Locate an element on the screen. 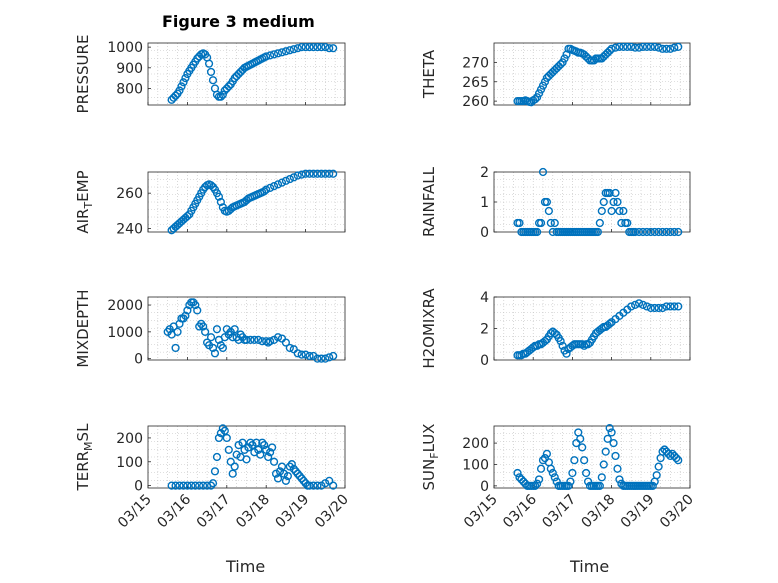  y-tick-label: 4 is located at coordinates (484, 298).